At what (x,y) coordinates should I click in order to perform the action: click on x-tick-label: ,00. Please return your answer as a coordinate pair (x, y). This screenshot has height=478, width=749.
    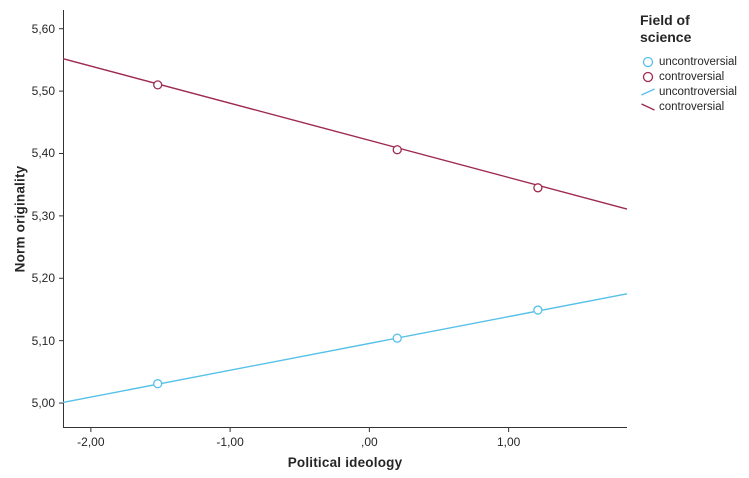
    Looking at the image, I should click on (369, 442).